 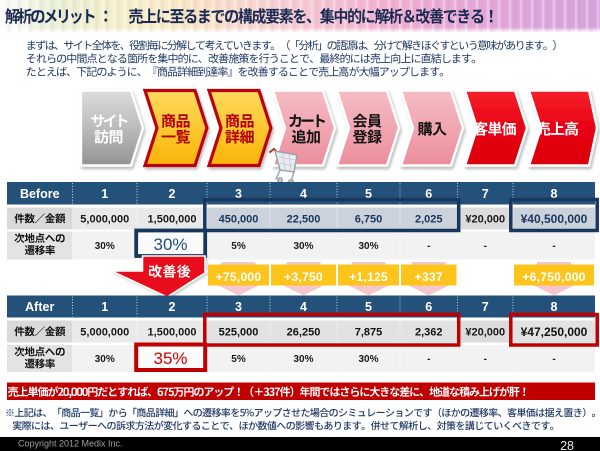 What do you see at coordinates (368, 277) in the screenshot?
I see `svg-text: +1,125` at bounding box center [368, 277].